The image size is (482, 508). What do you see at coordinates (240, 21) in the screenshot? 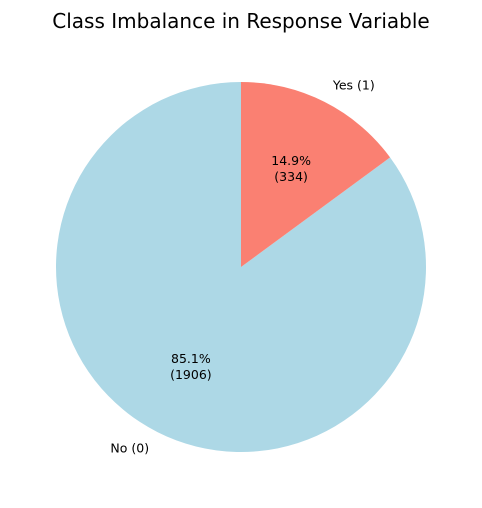
I see `chart-title: Class Imbalance in Response Variable` at bounding box center [240, 21].